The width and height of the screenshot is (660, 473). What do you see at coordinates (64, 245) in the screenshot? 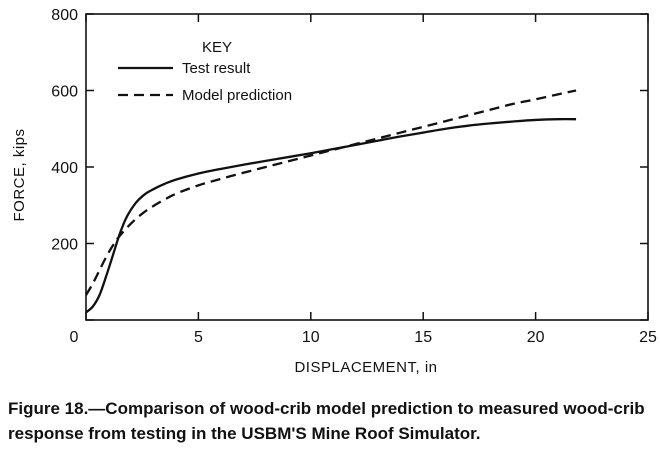
I see `y-tick-label: 200` at bounding box center [64, 245].